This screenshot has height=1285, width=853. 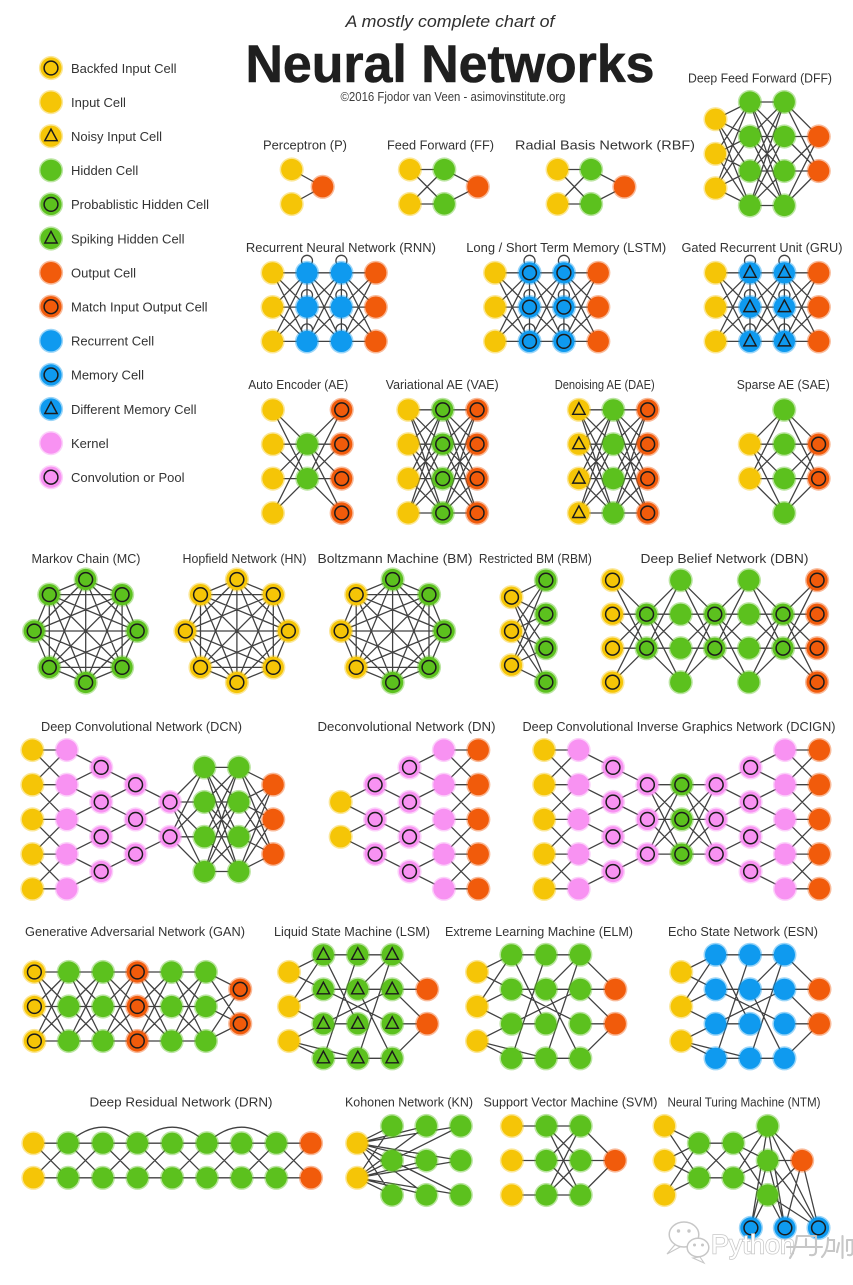 I want to click on svg-text: Perceptron (P), so click(x=305, y=145).